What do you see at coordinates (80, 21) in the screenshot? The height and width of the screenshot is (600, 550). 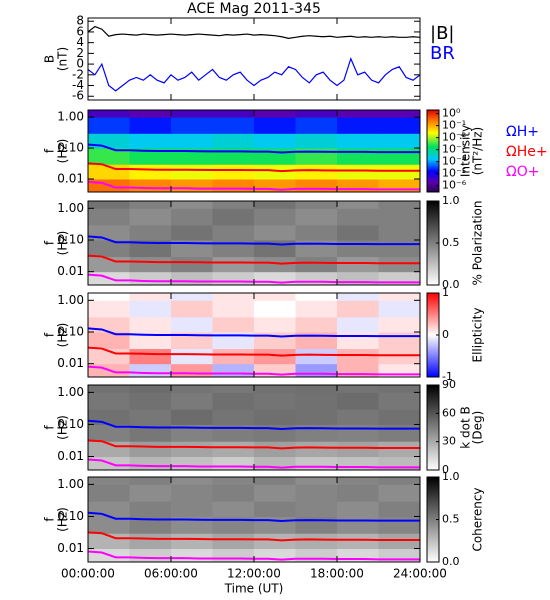 I see `y-tick-label: 8` at bounding box center [80, 21].